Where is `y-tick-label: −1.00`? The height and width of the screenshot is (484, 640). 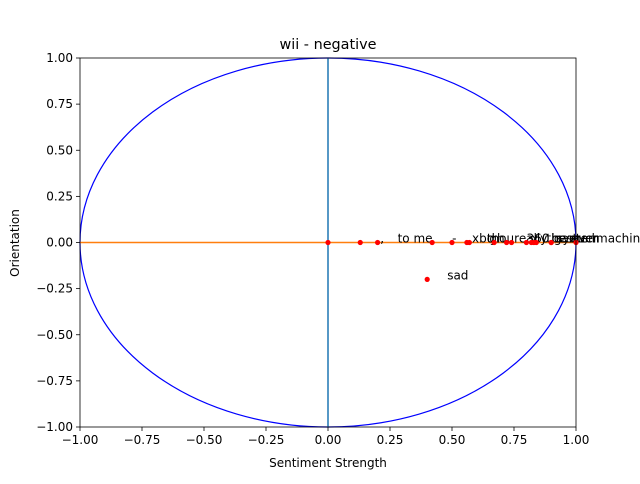
y-tick-label: −1.00 is located at coordinates (54, 427).